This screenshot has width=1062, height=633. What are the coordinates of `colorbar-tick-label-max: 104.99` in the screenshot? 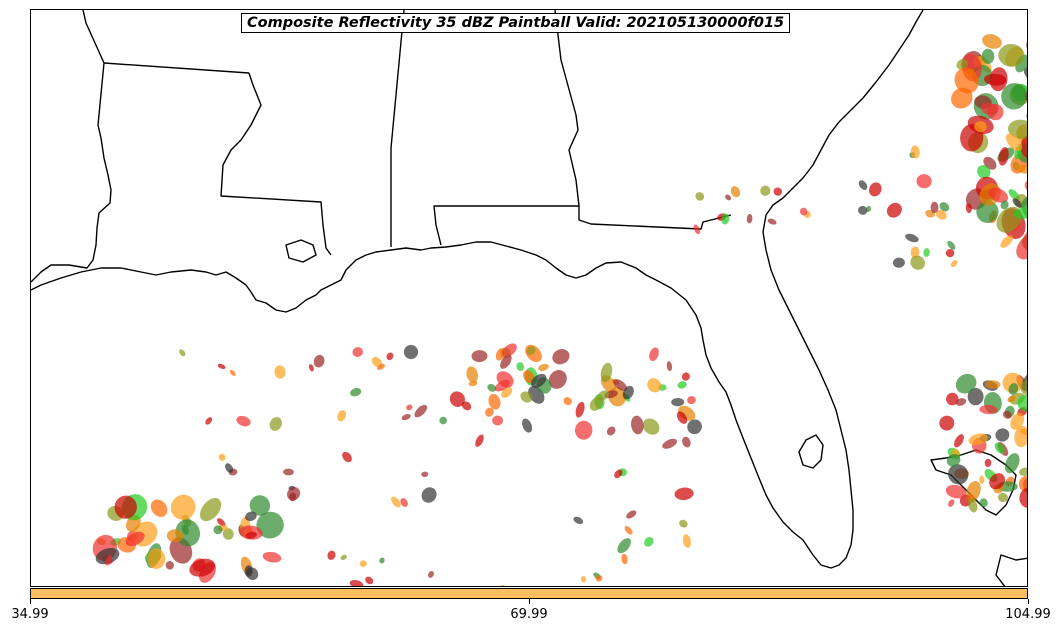 It's located at (1028, 614).